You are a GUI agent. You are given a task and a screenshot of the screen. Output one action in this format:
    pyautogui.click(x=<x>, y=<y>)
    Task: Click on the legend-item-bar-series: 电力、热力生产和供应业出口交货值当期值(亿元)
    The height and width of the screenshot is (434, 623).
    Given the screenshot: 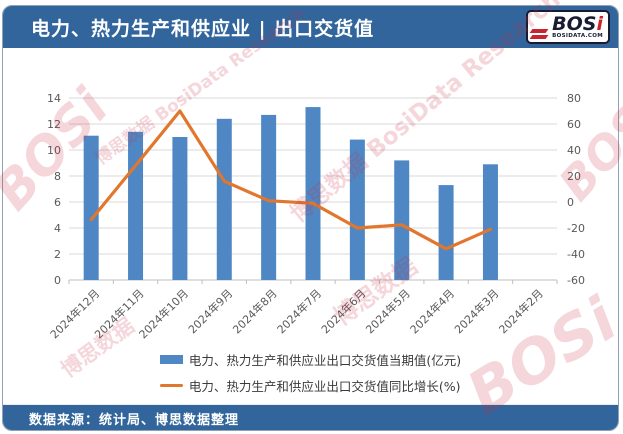 What is the action you would take?
    pyautogui.click(x=310, y=359)
    